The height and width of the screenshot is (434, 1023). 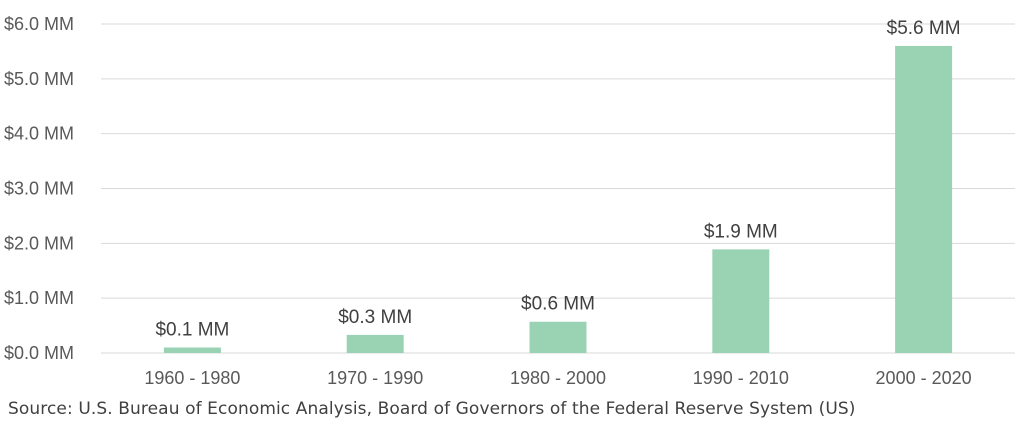 I want to click on y-tick-label: $2.0 MM, so click(x=39, y=243).